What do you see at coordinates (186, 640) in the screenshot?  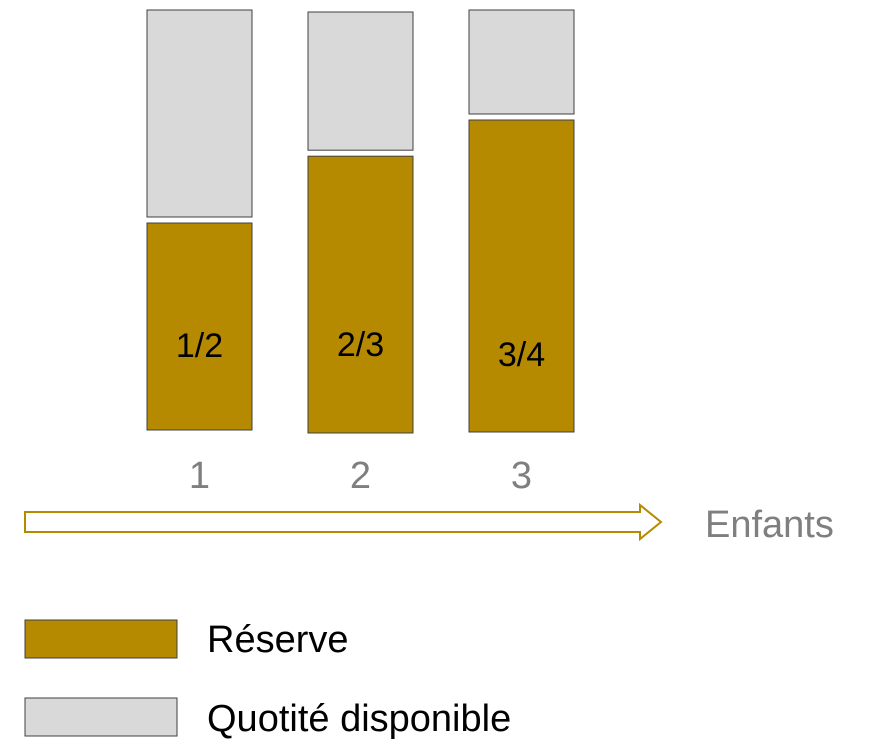 I see `legend-item-reserve: Réserve` at bounding box center [186, 640].